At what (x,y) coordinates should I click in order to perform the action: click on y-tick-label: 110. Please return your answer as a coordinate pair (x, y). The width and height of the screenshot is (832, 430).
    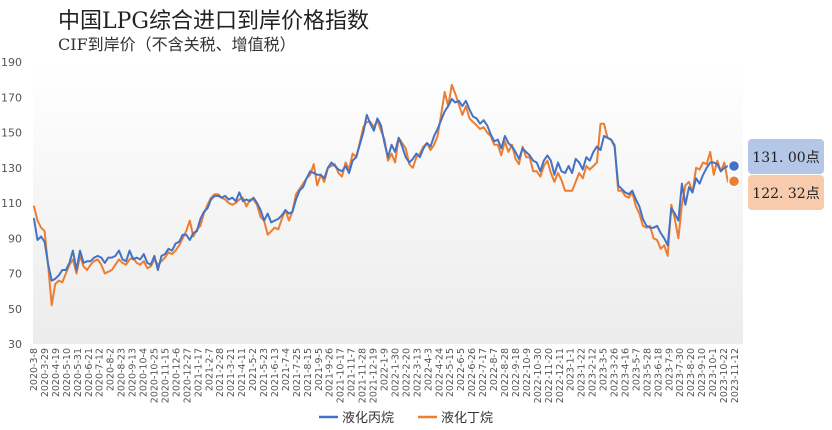
    Looking at the image, I should click on (11, 203).